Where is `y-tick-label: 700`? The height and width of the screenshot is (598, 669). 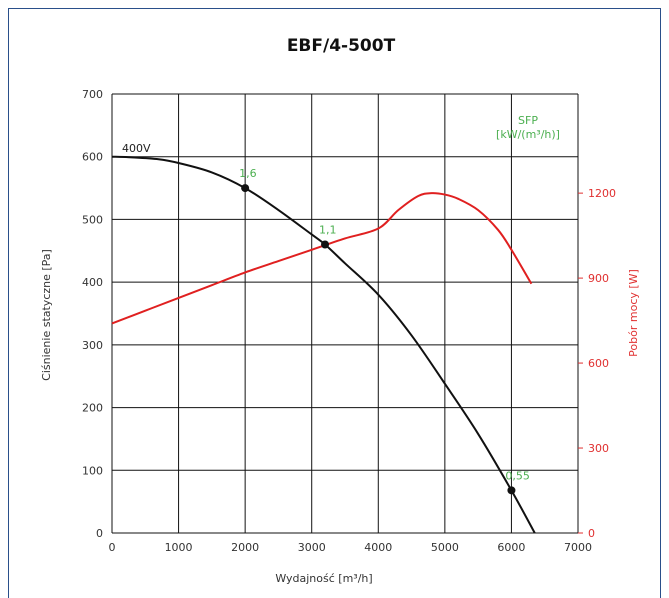
y-tick-label: 700 is located at coordinates (92, 94).